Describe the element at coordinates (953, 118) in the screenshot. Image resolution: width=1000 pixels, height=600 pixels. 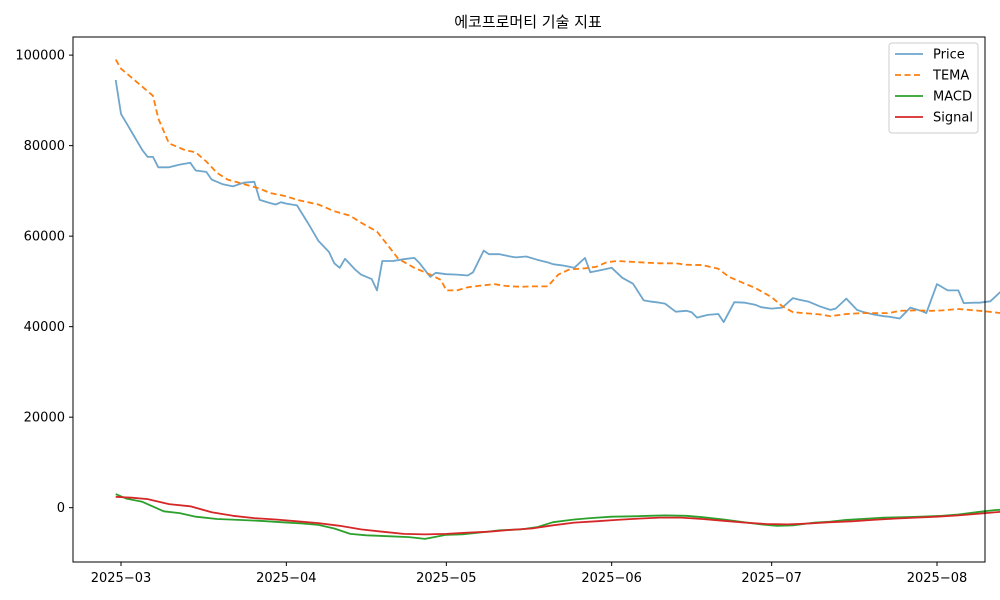
I see `legend-label-signal: Signal` at that location.